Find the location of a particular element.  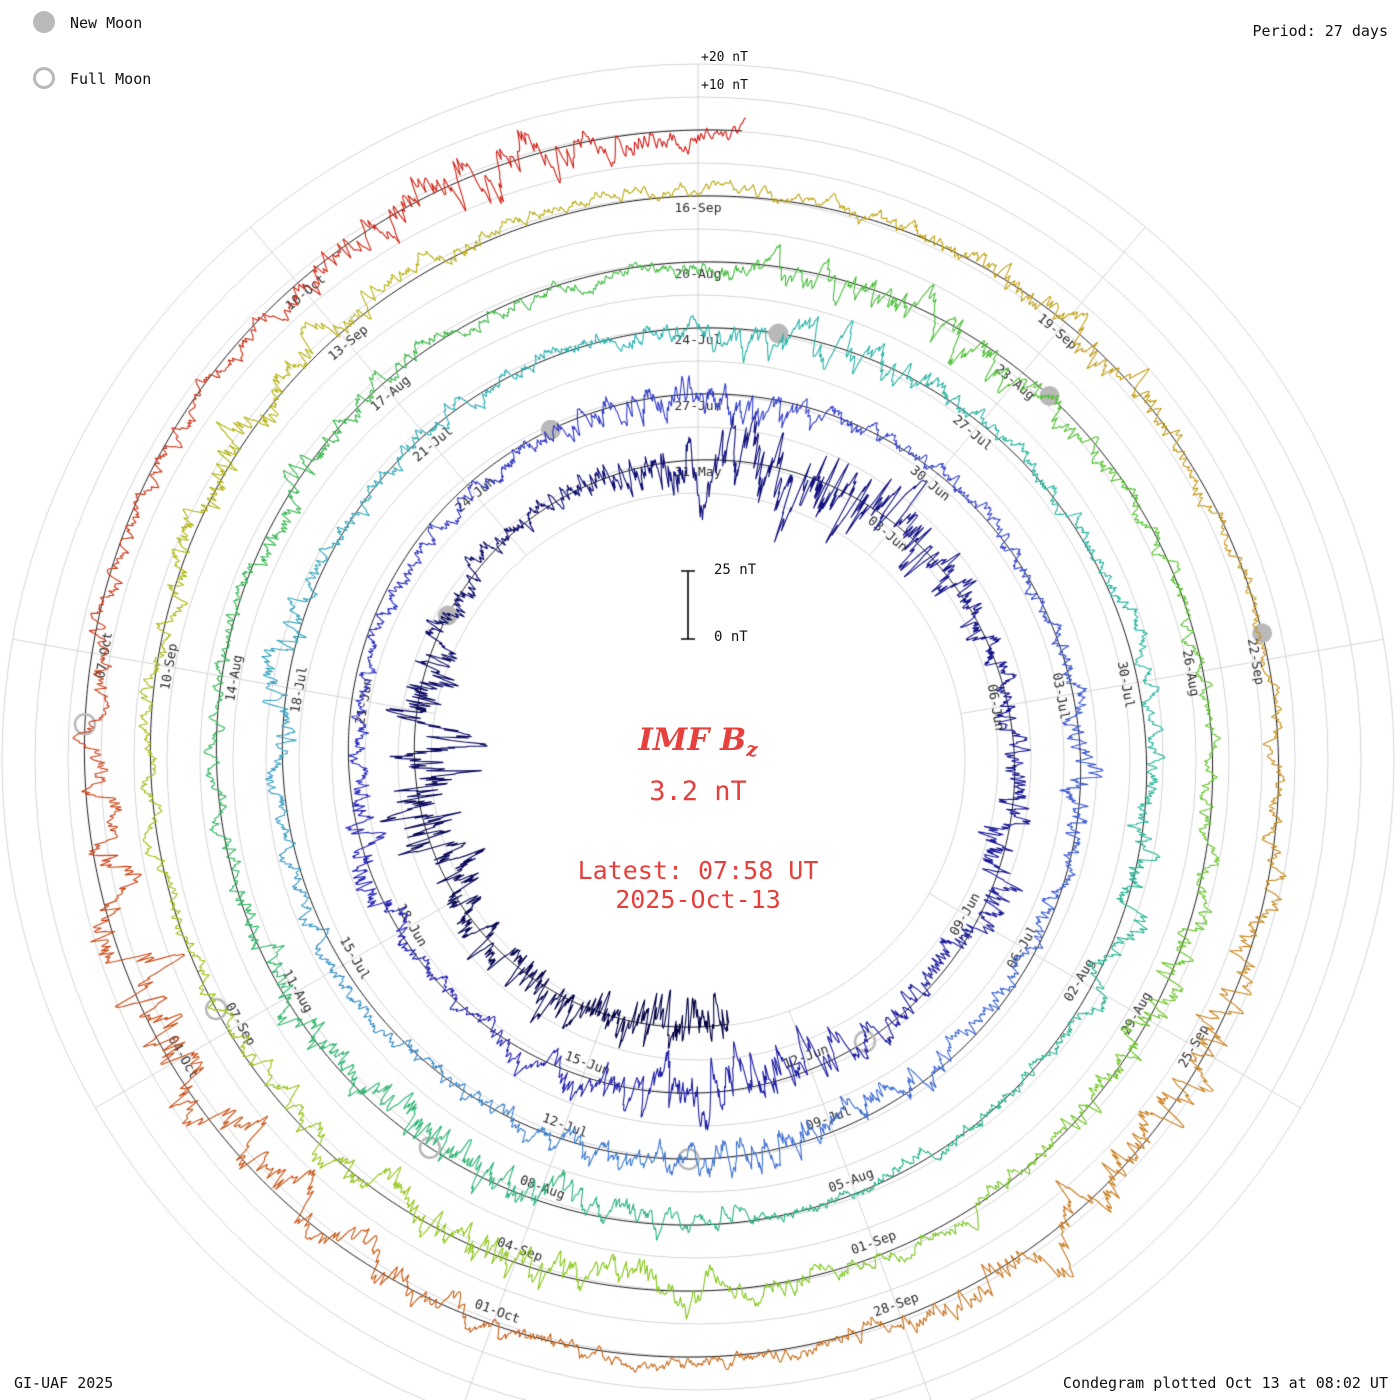

scalebar-bottom-label: 0 nT is located at coordinates (731, 637).